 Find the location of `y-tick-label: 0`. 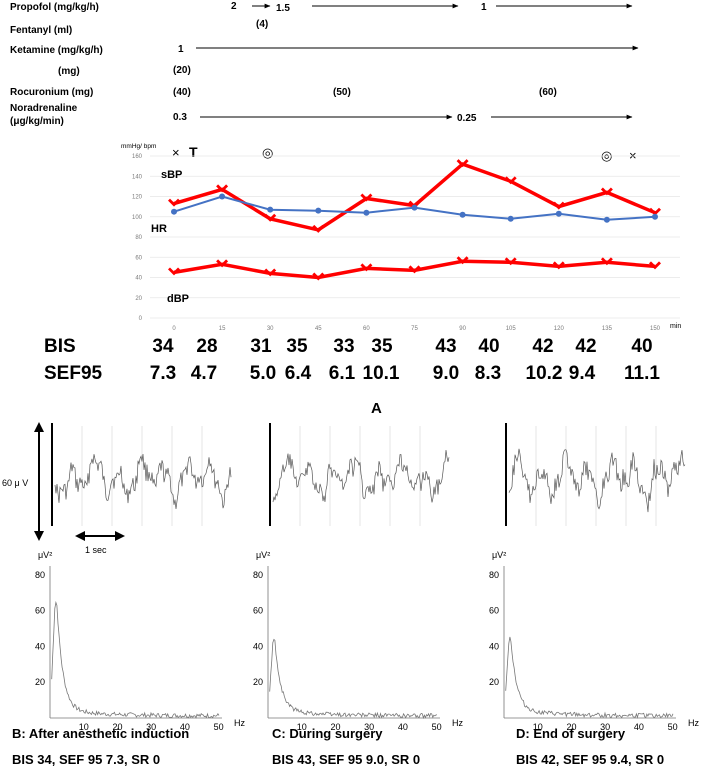

y-tick-label: 0 is located at coordinates (141, 319).